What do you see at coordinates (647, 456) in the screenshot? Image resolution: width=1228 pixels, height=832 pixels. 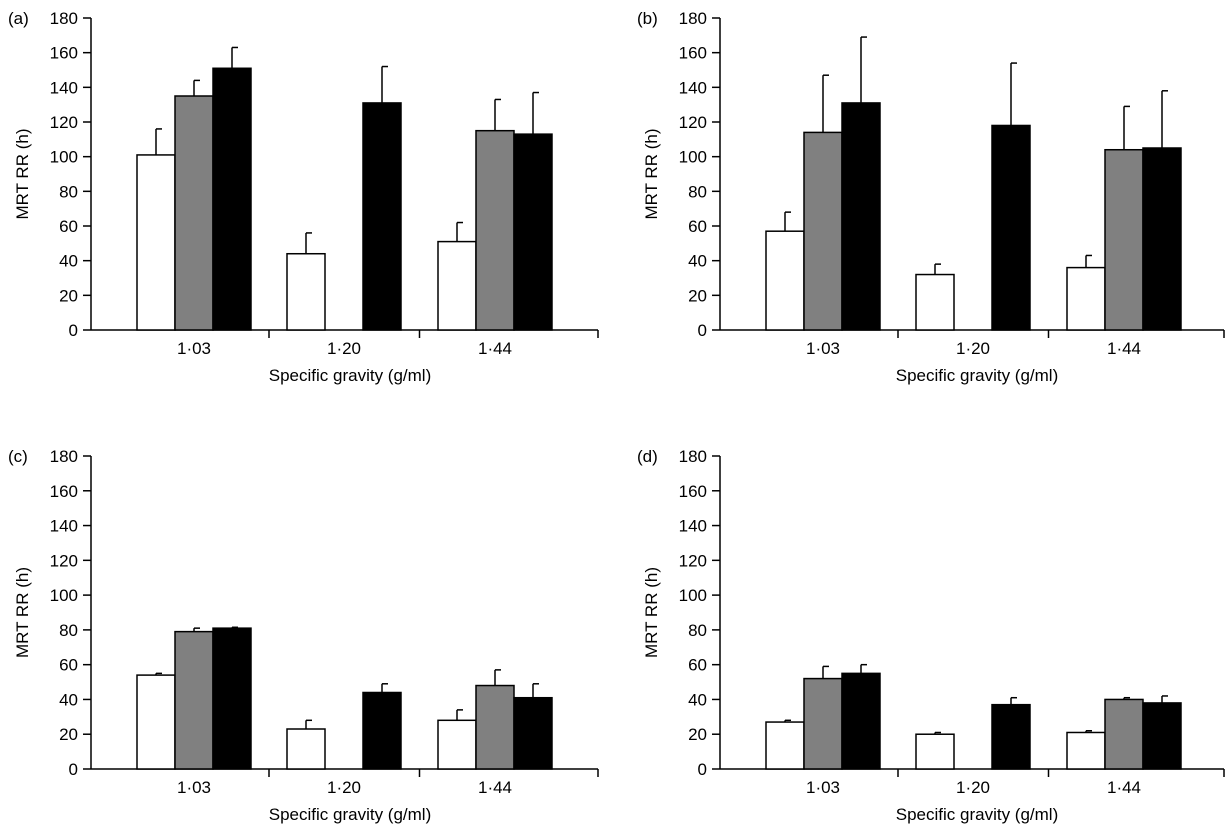 I see `panel-label: (d)` at bounding box center [647, 456].